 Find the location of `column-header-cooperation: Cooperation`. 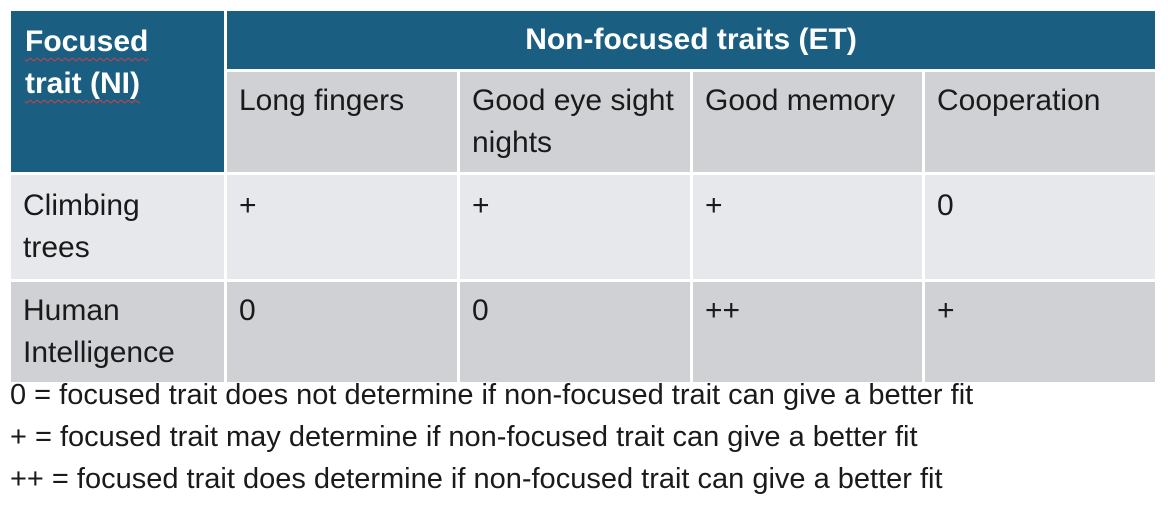

column-header-cooperation: Cooperation is located at coordinates (1040, 122).